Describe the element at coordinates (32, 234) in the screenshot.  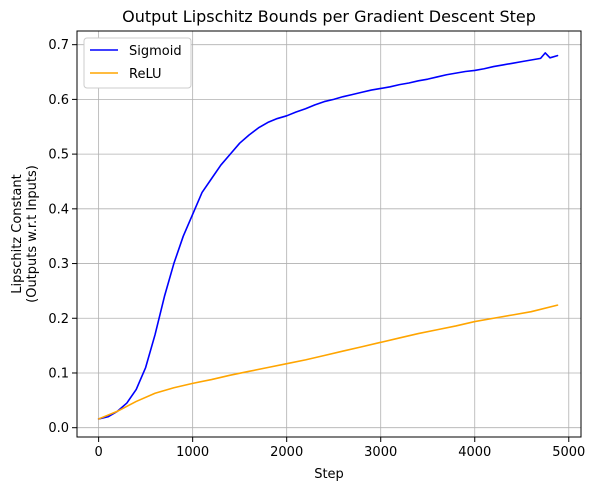
I see `y-axis-title-line2: (Outputs w.r.t Inputs)` at that location.